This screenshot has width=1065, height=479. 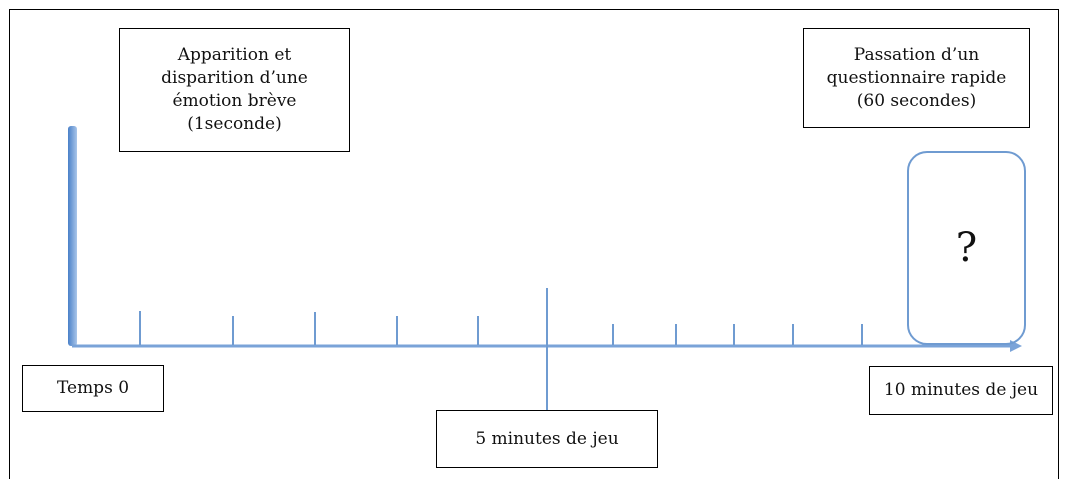 I want to click on start-time-label: Temps 0, so click(x=93, y=388).